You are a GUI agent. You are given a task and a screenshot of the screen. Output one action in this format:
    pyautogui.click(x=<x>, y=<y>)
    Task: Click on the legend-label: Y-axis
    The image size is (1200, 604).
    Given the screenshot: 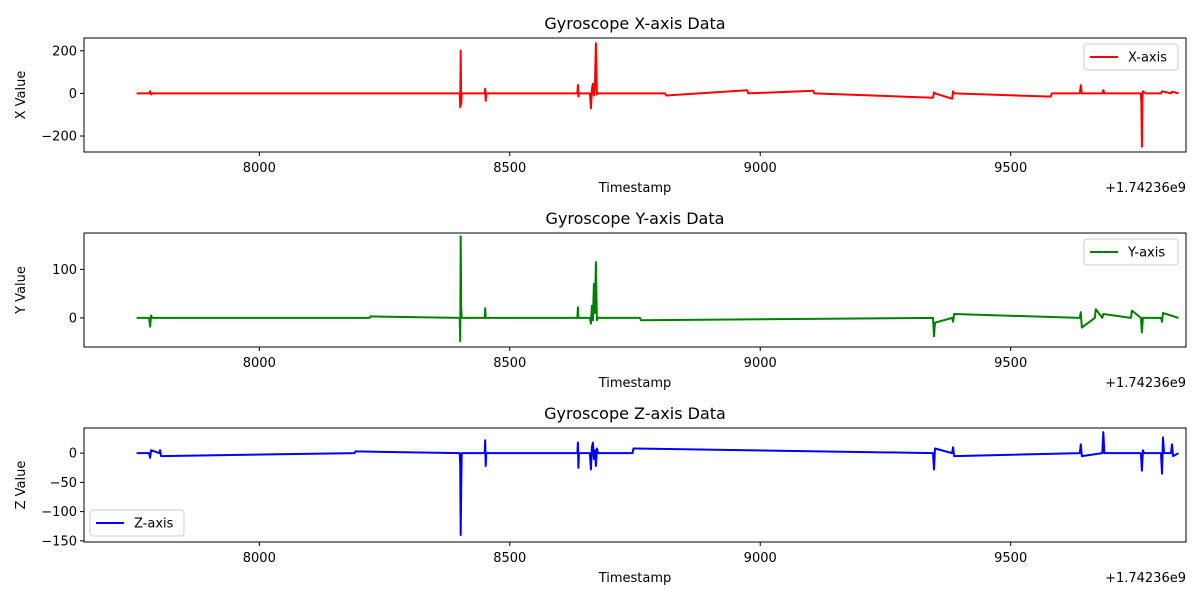 What is the action you would take?
    pyautogui.click(x=1146, y=253)
    